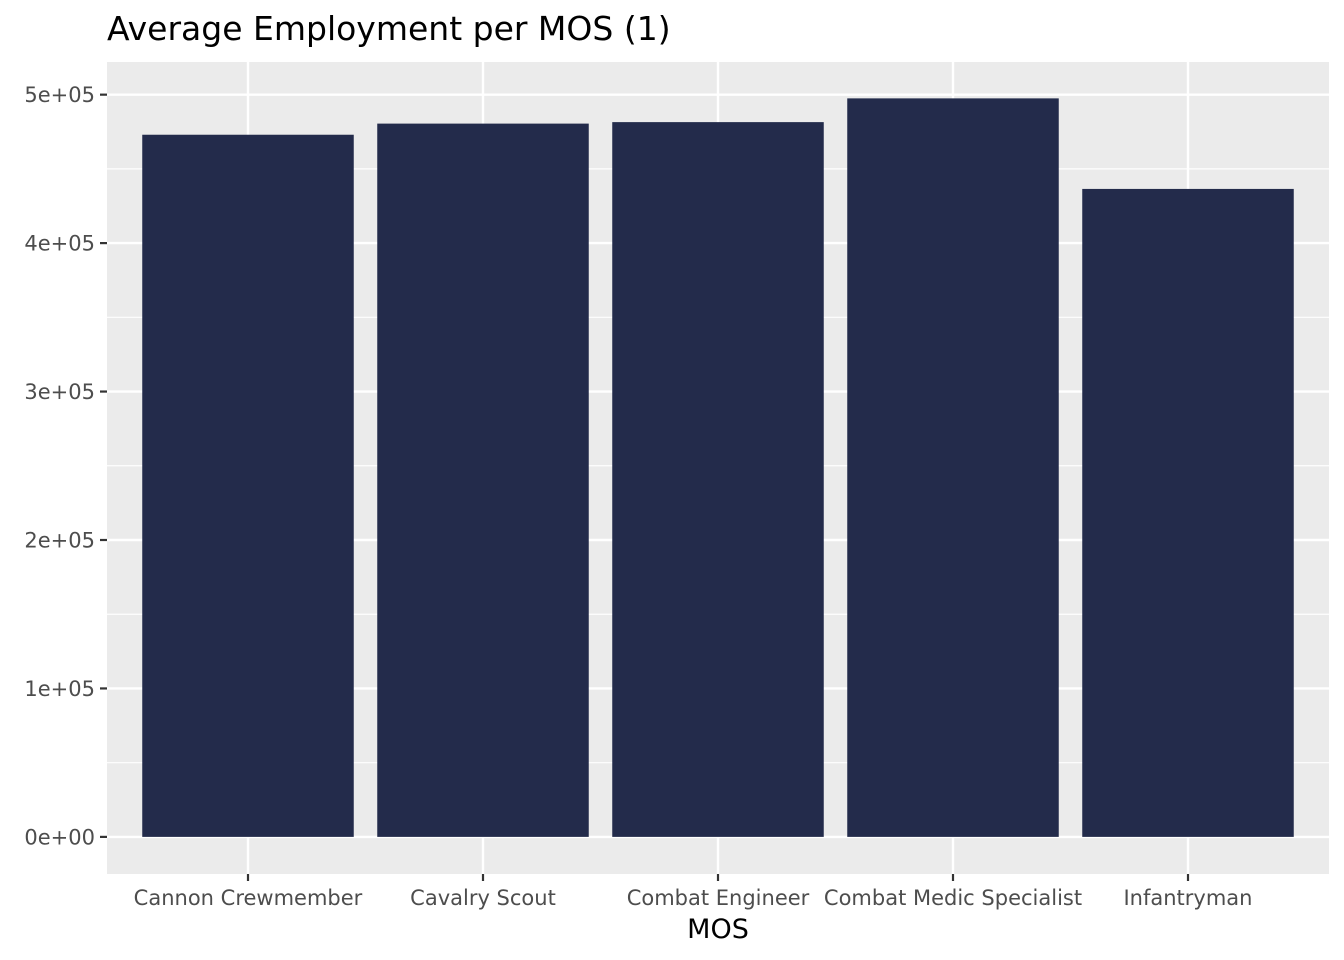 This screenshot has width=1344, height=960. I want to click on y-axis: 0e+00 1e+05 2e+05 3e+05 4e+05 5e+05, so click(65, 466).